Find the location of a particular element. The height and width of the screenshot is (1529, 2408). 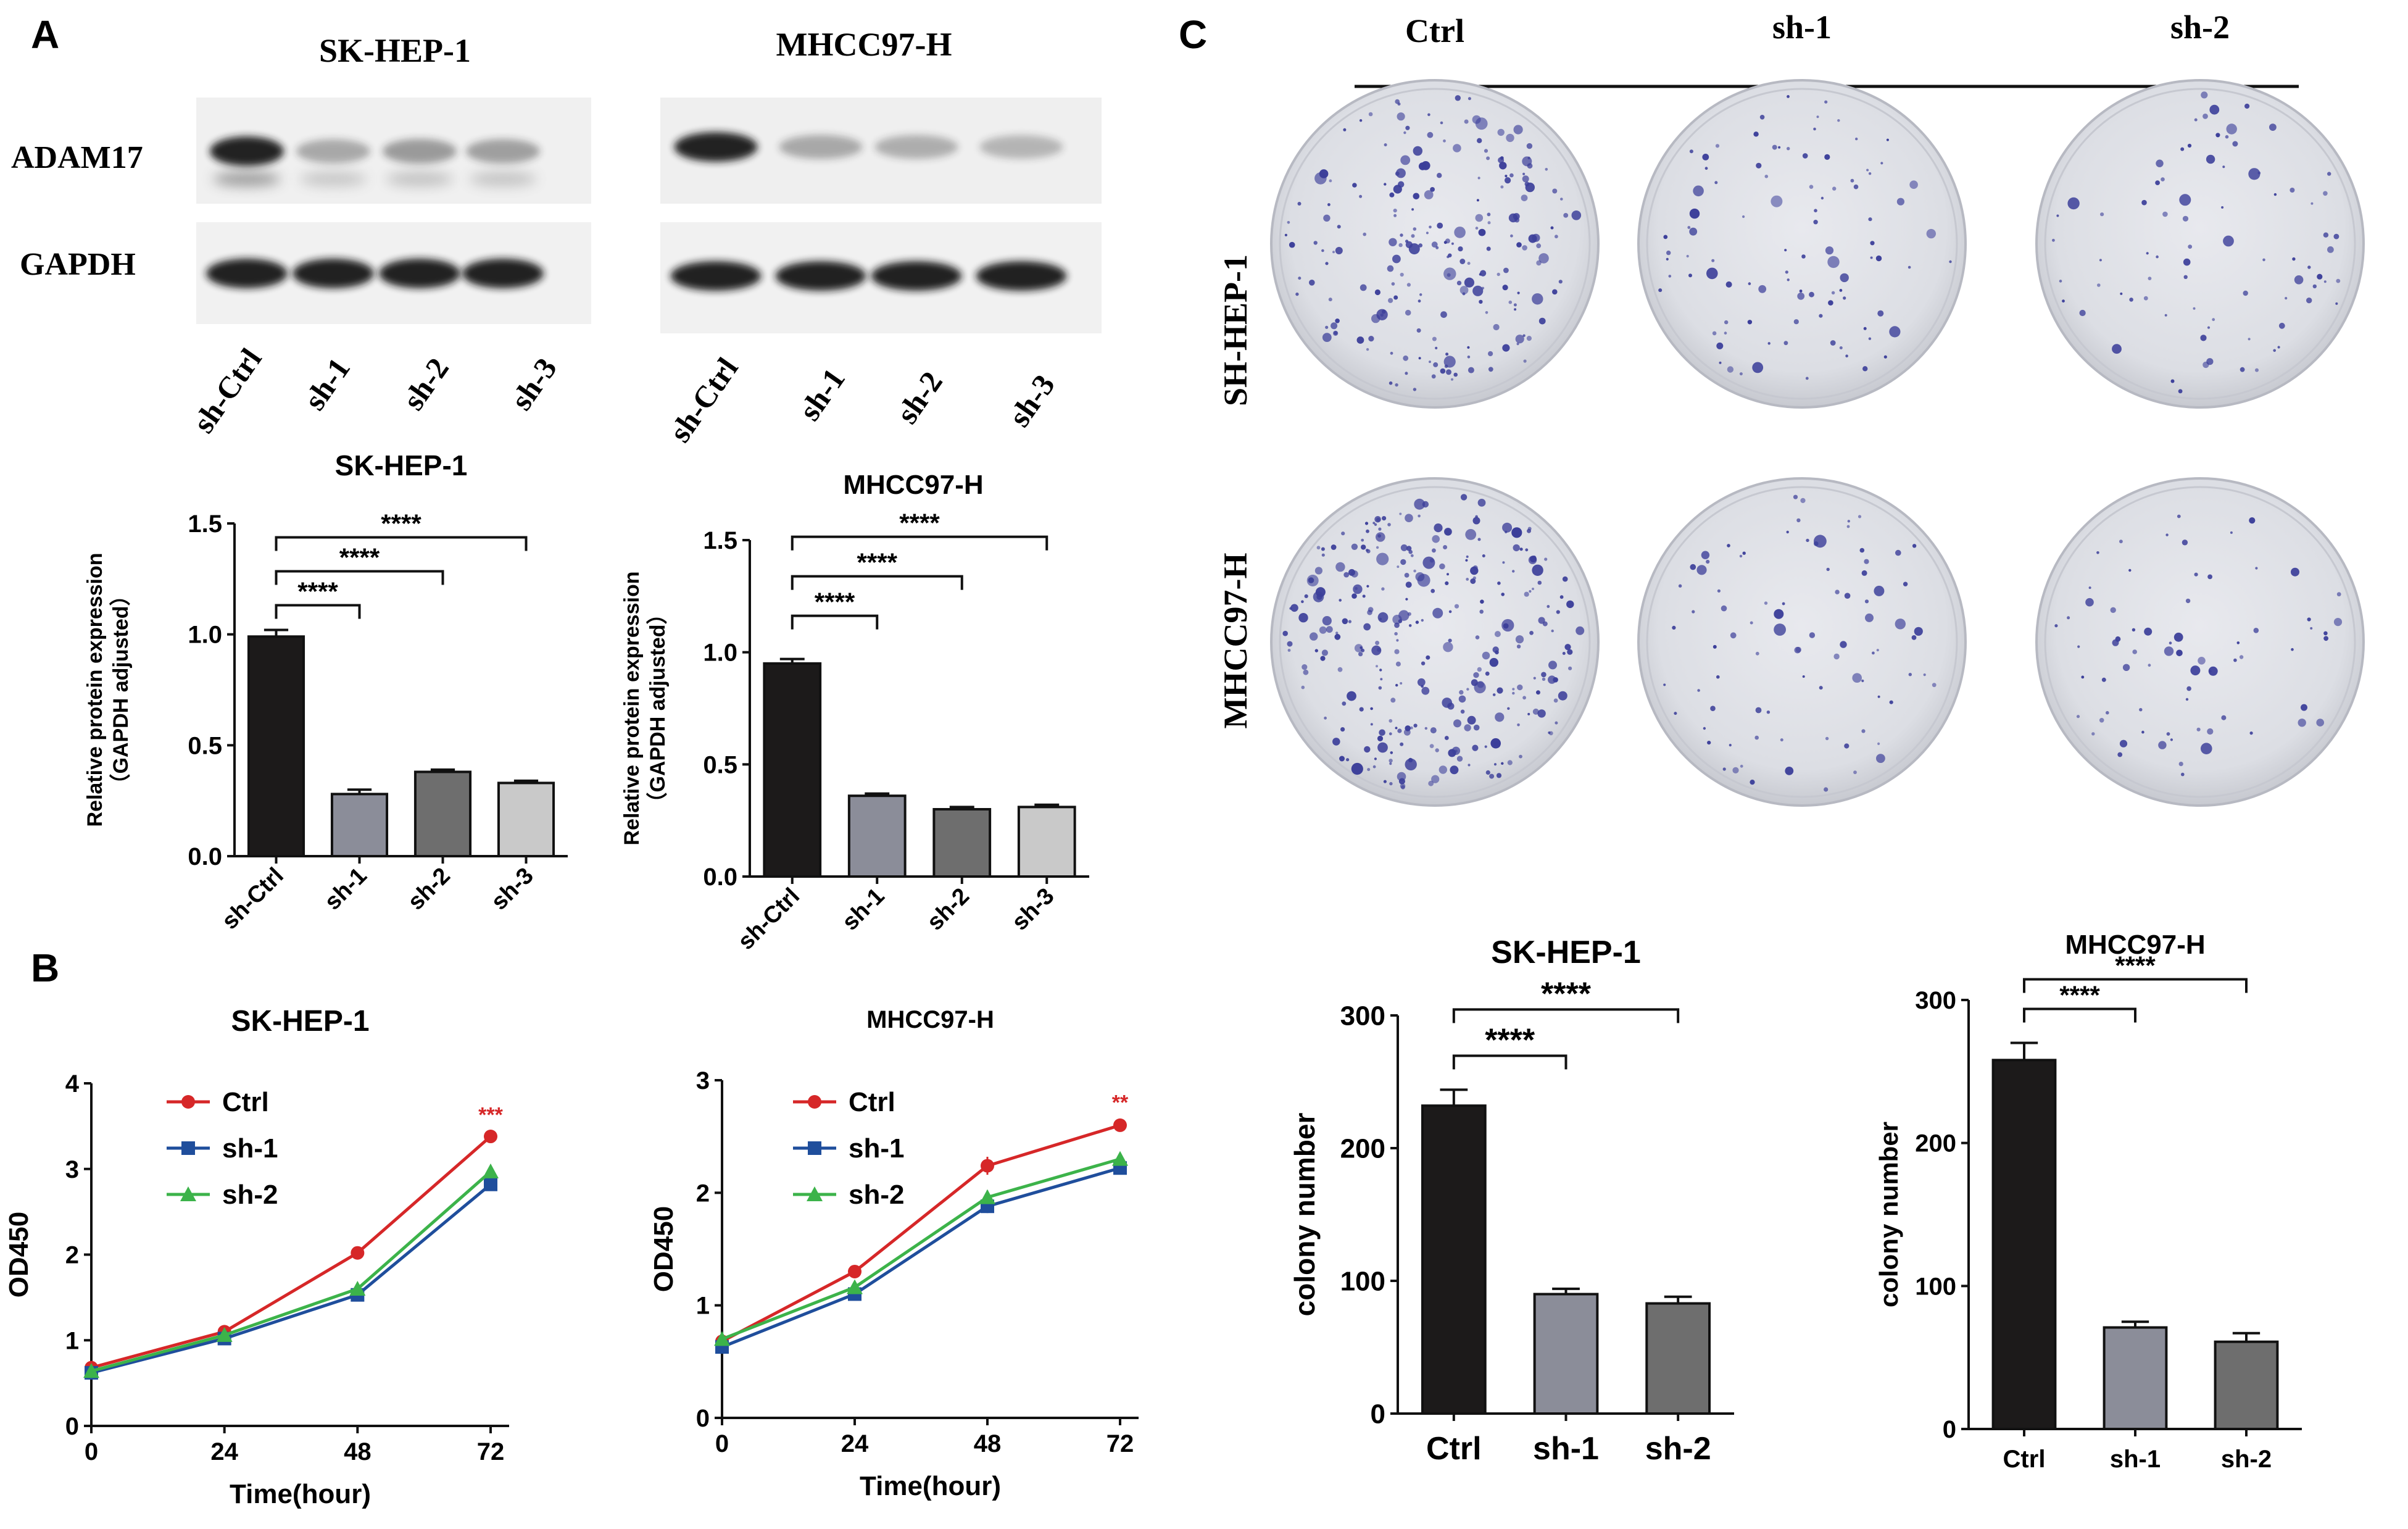

data-point is located at coordinates (490, 1184).